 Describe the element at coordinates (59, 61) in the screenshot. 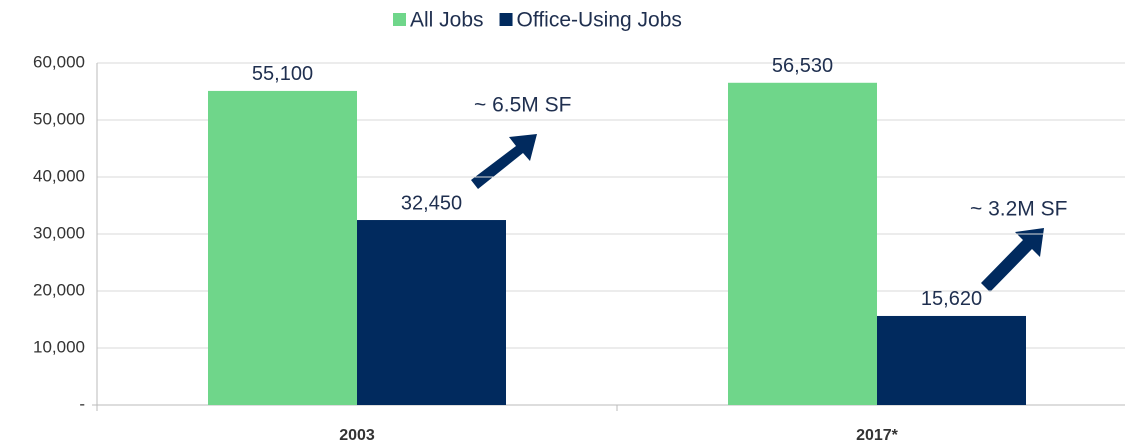

I see `y-tick-label: 60,000` at that location.